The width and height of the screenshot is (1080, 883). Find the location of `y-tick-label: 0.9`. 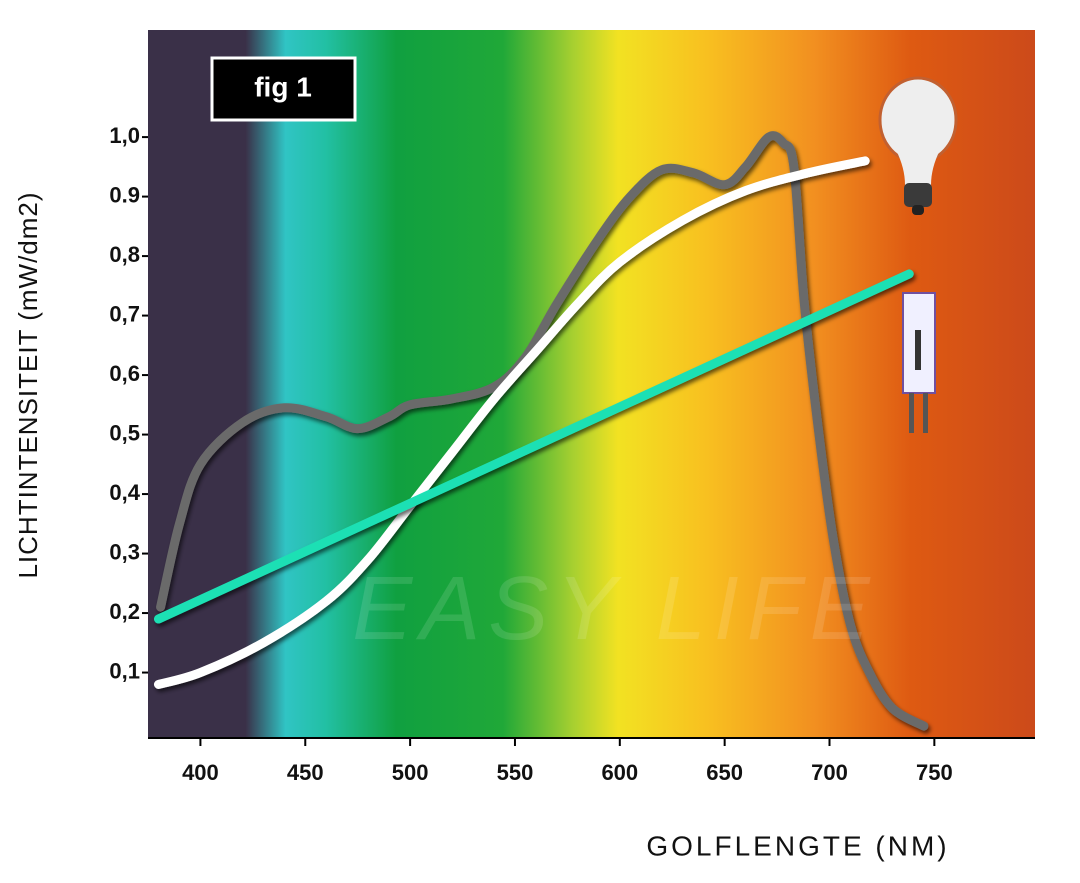

y-tick-label: 0.9 is located at coordinates (124, 194).